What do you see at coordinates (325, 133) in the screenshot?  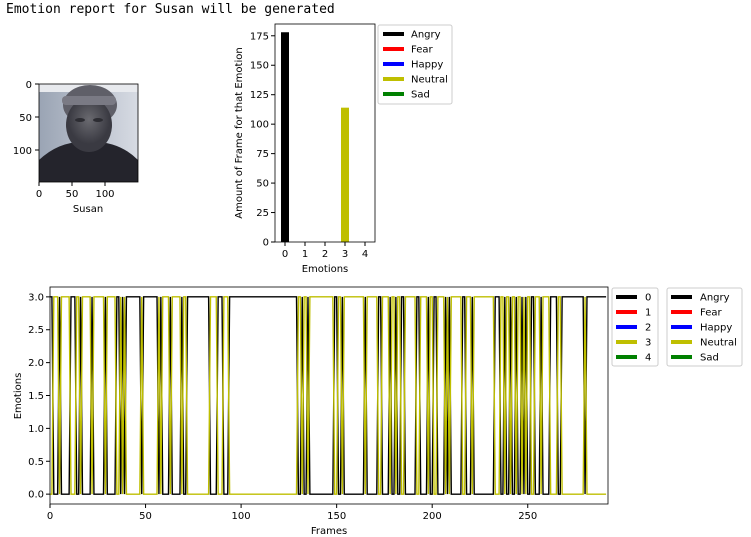 I see `bar-chart-frame` at bounding box center [325, 133].